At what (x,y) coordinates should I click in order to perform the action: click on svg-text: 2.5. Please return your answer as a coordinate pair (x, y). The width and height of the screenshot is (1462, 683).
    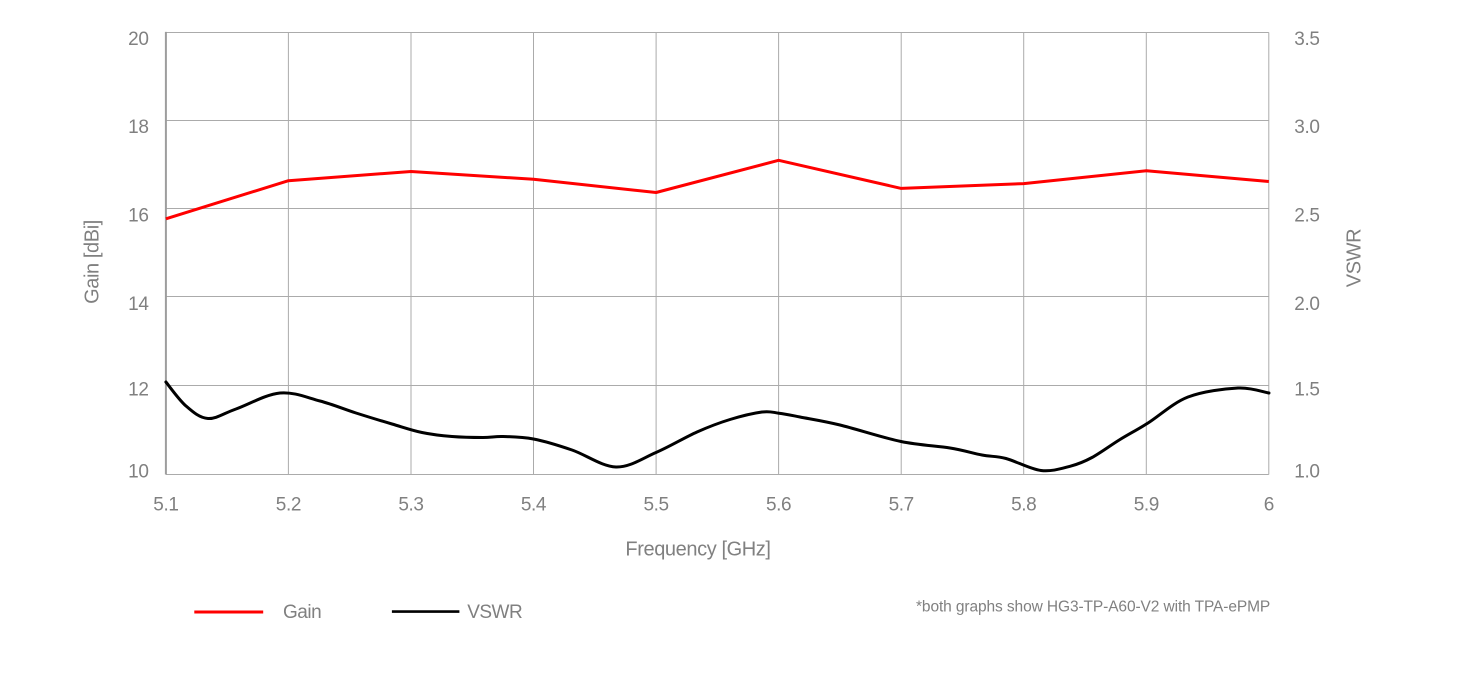
    Looking at the image, I should click on (1306, 215).